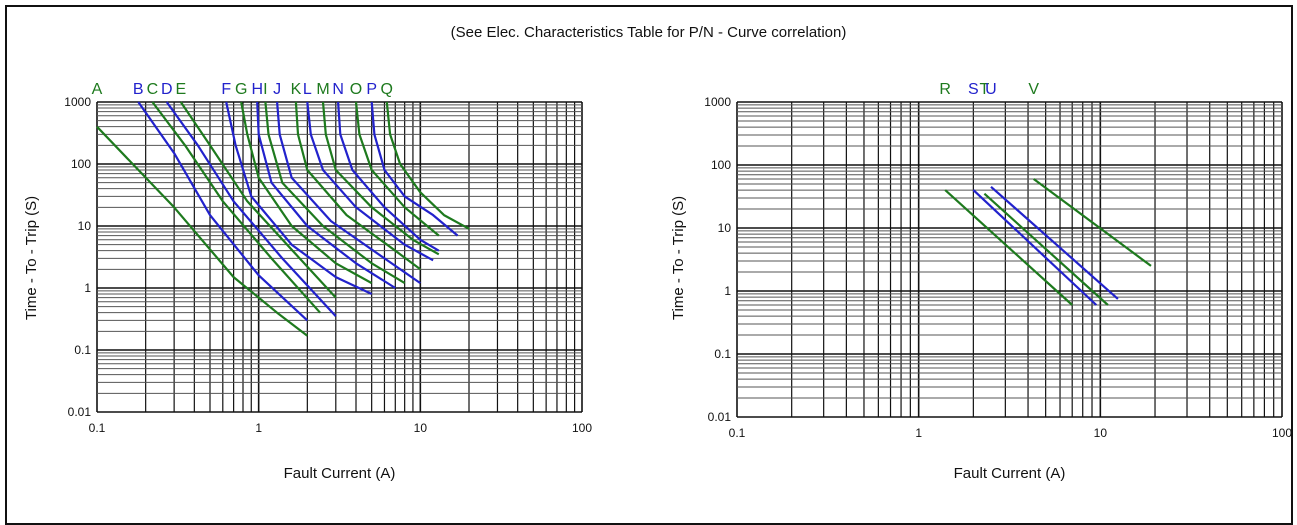 The width and height of the screenshot is (1297, 525). I want to click on right-x-tick-label: 10, so click(1101, 433).